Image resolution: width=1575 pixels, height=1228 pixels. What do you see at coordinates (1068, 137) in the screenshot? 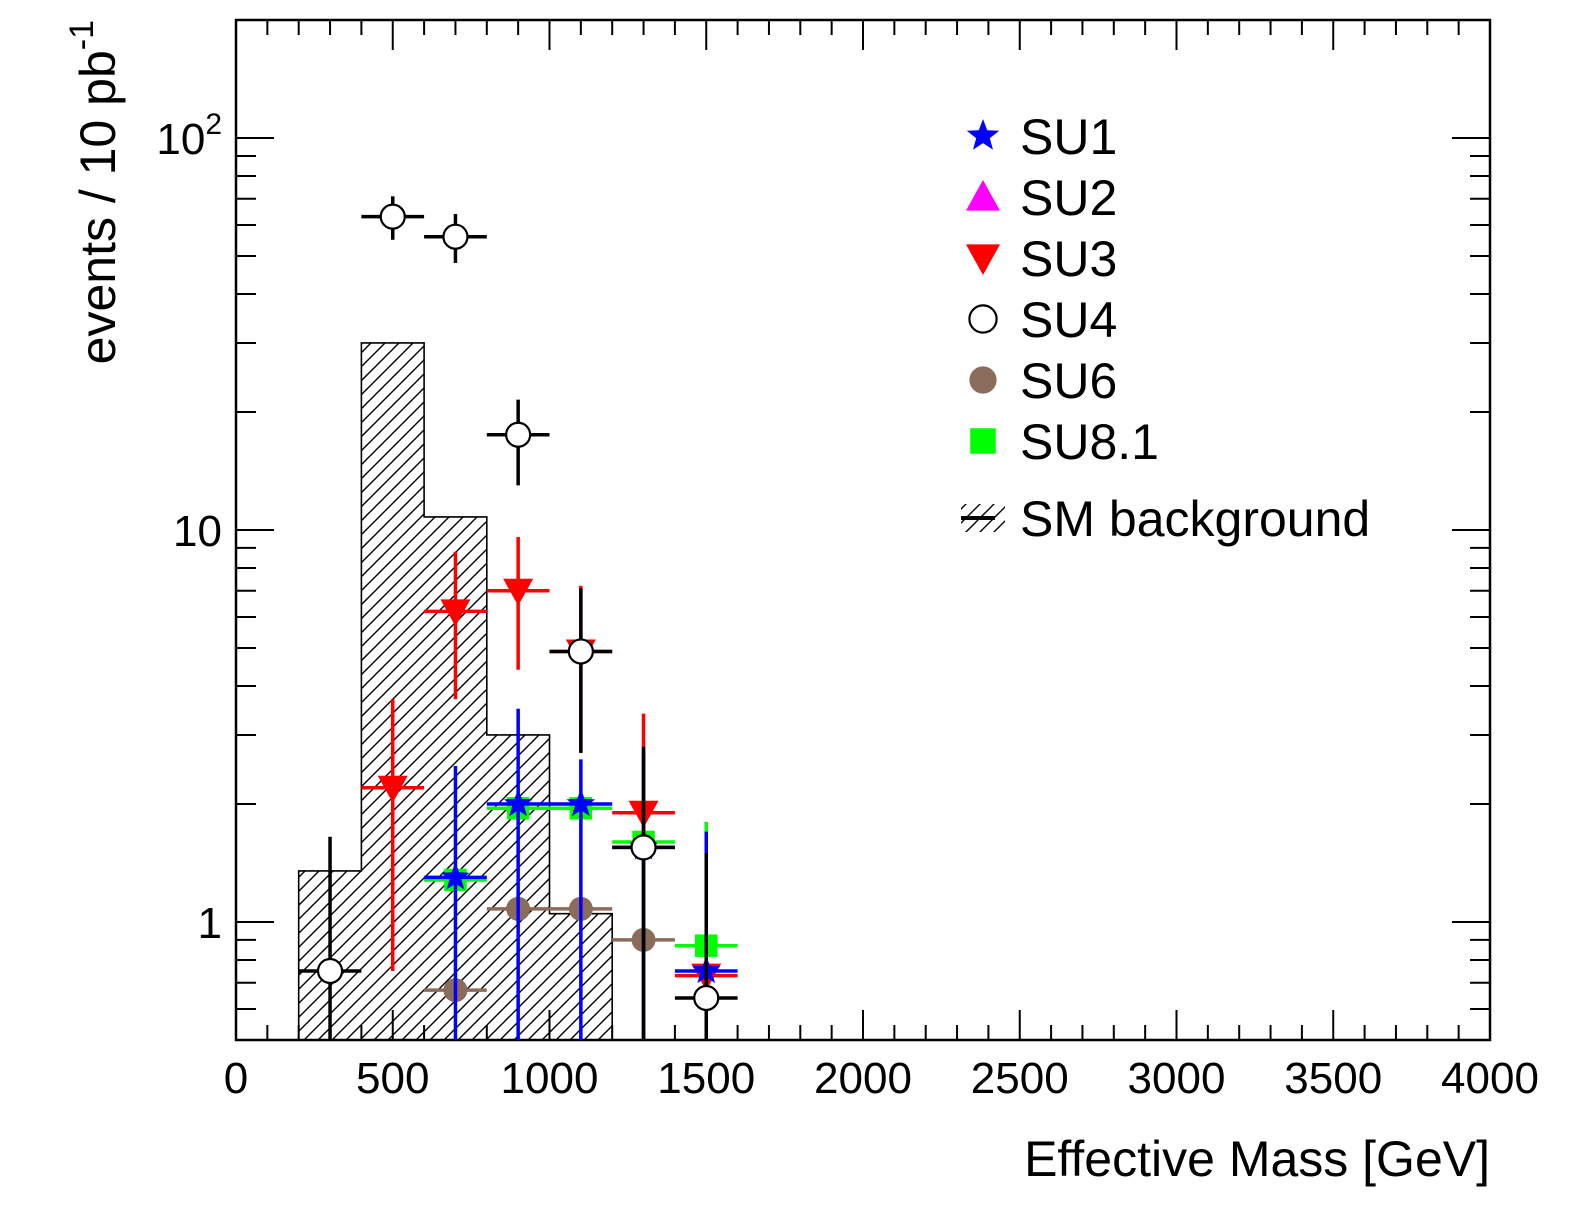
I see `legend-label: SU1` at bounding box center [1068, 137].